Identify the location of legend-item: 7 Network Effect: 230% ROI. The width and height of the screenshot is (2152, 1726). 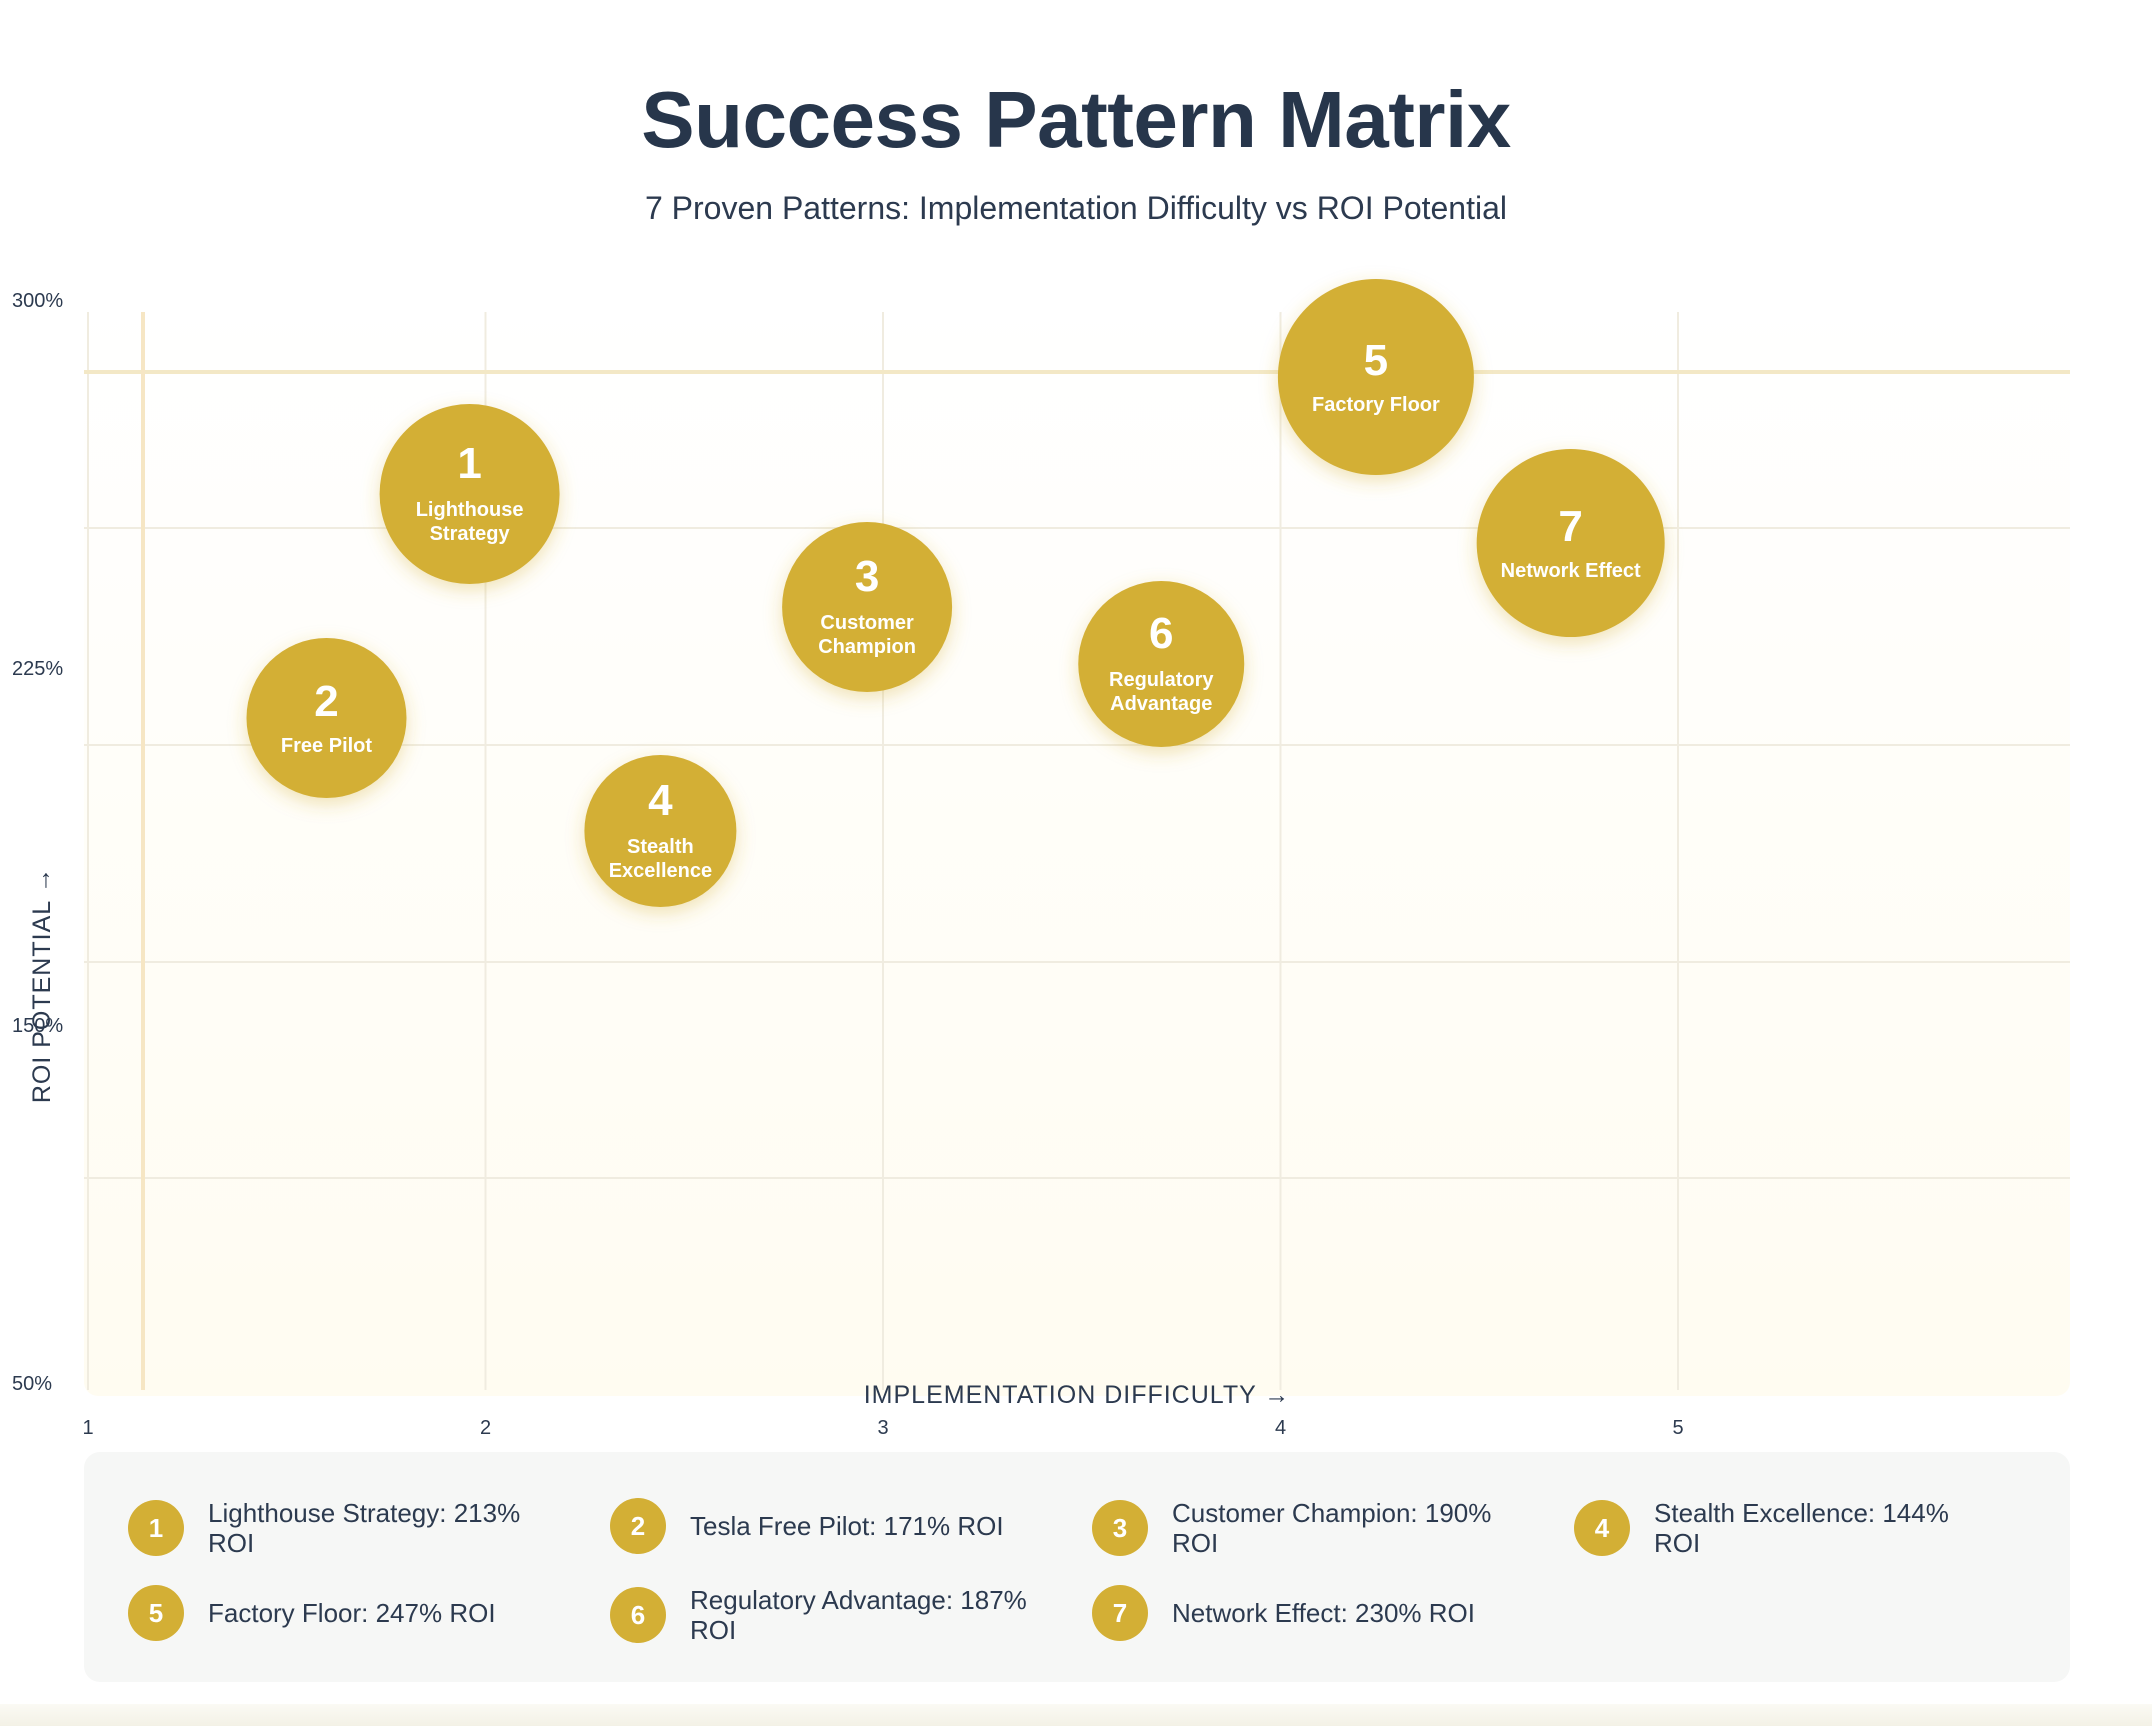
(1322, 1613).